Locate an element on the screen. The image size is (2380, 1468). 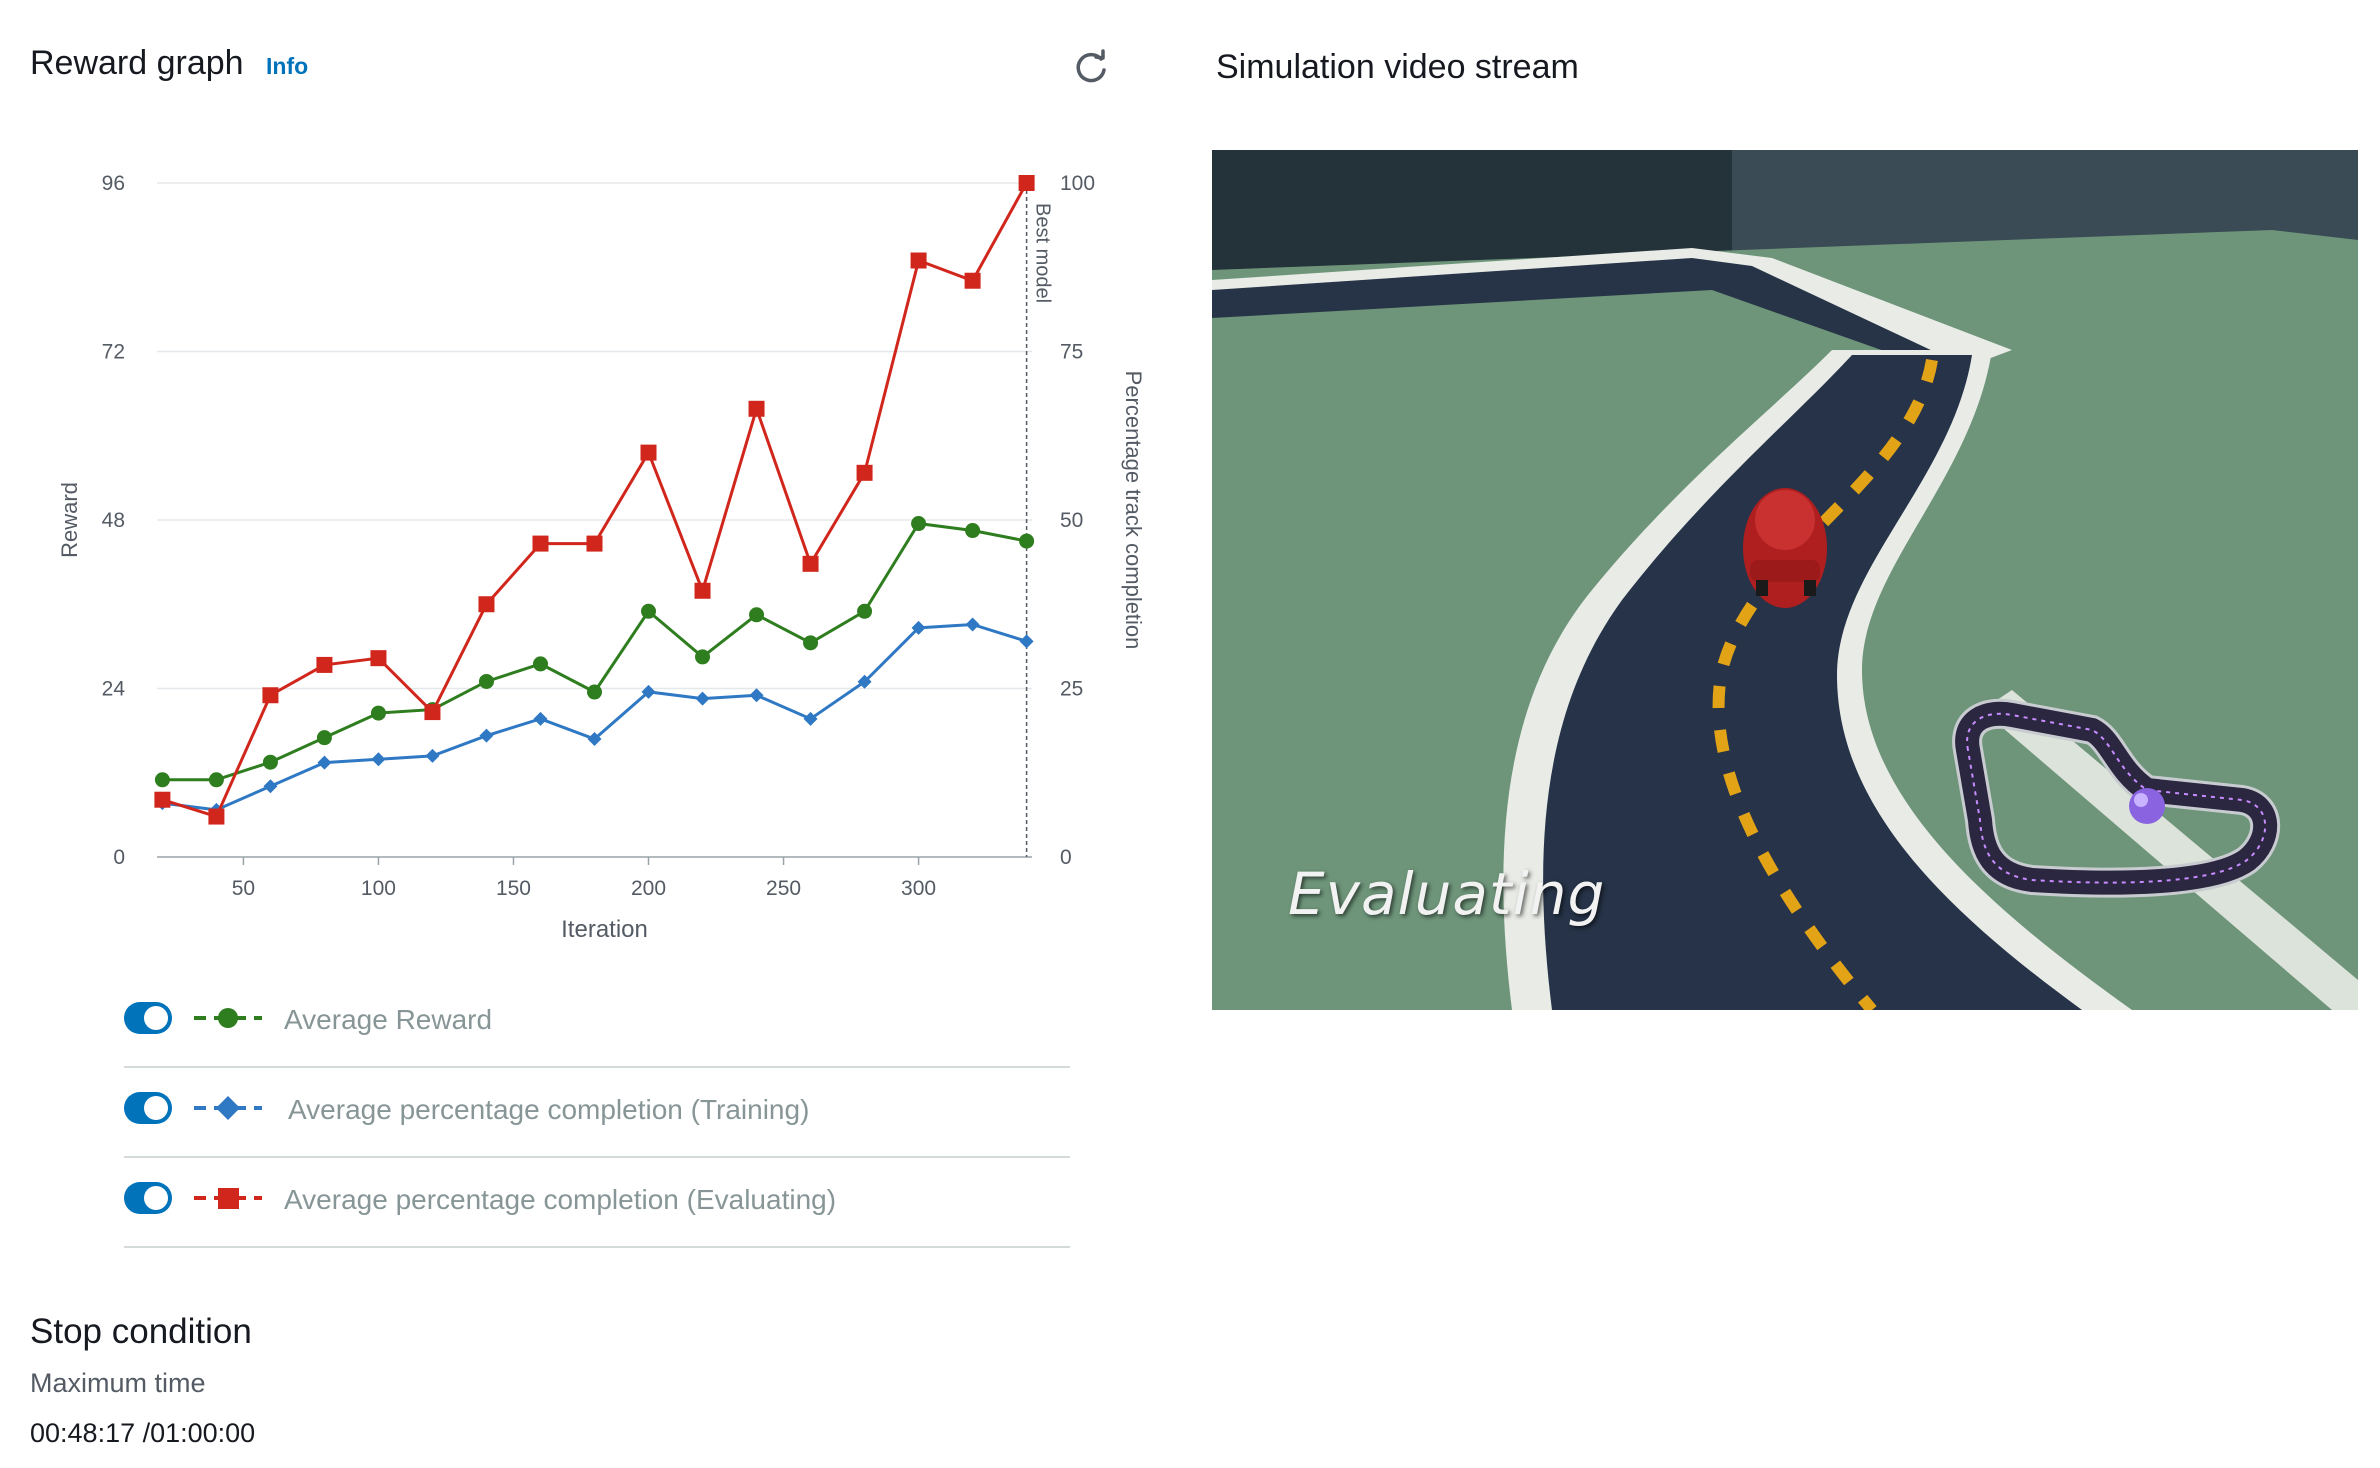
reward-graph-header: Reward graph Info is located at coordinates (169, 63).